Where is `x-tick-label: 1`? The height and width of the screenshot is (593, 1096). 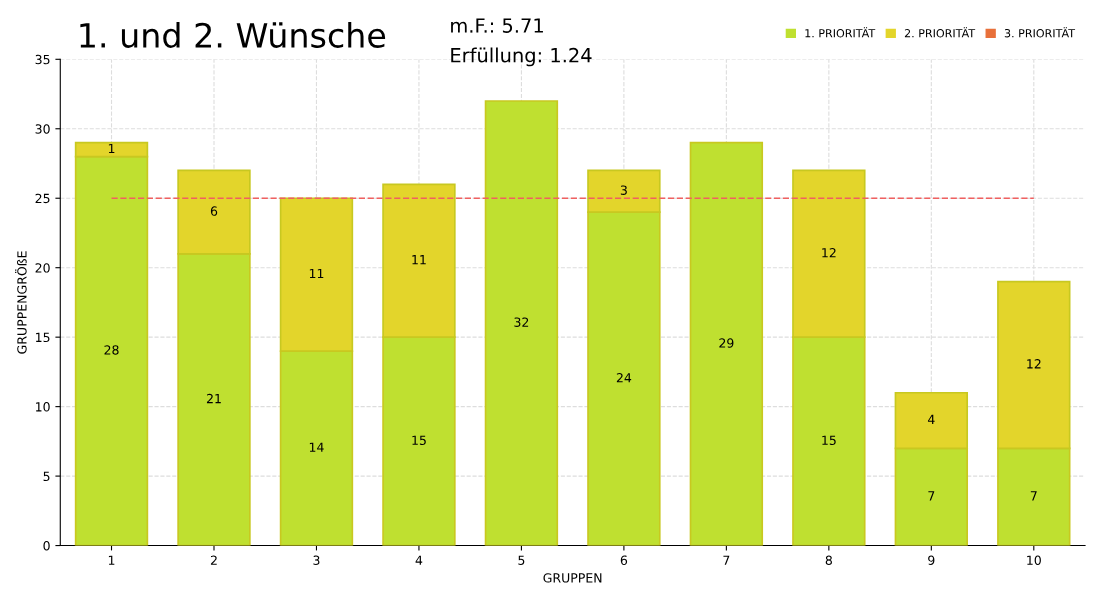
x-tick-label: 1 is located at coordinates (111, 560).